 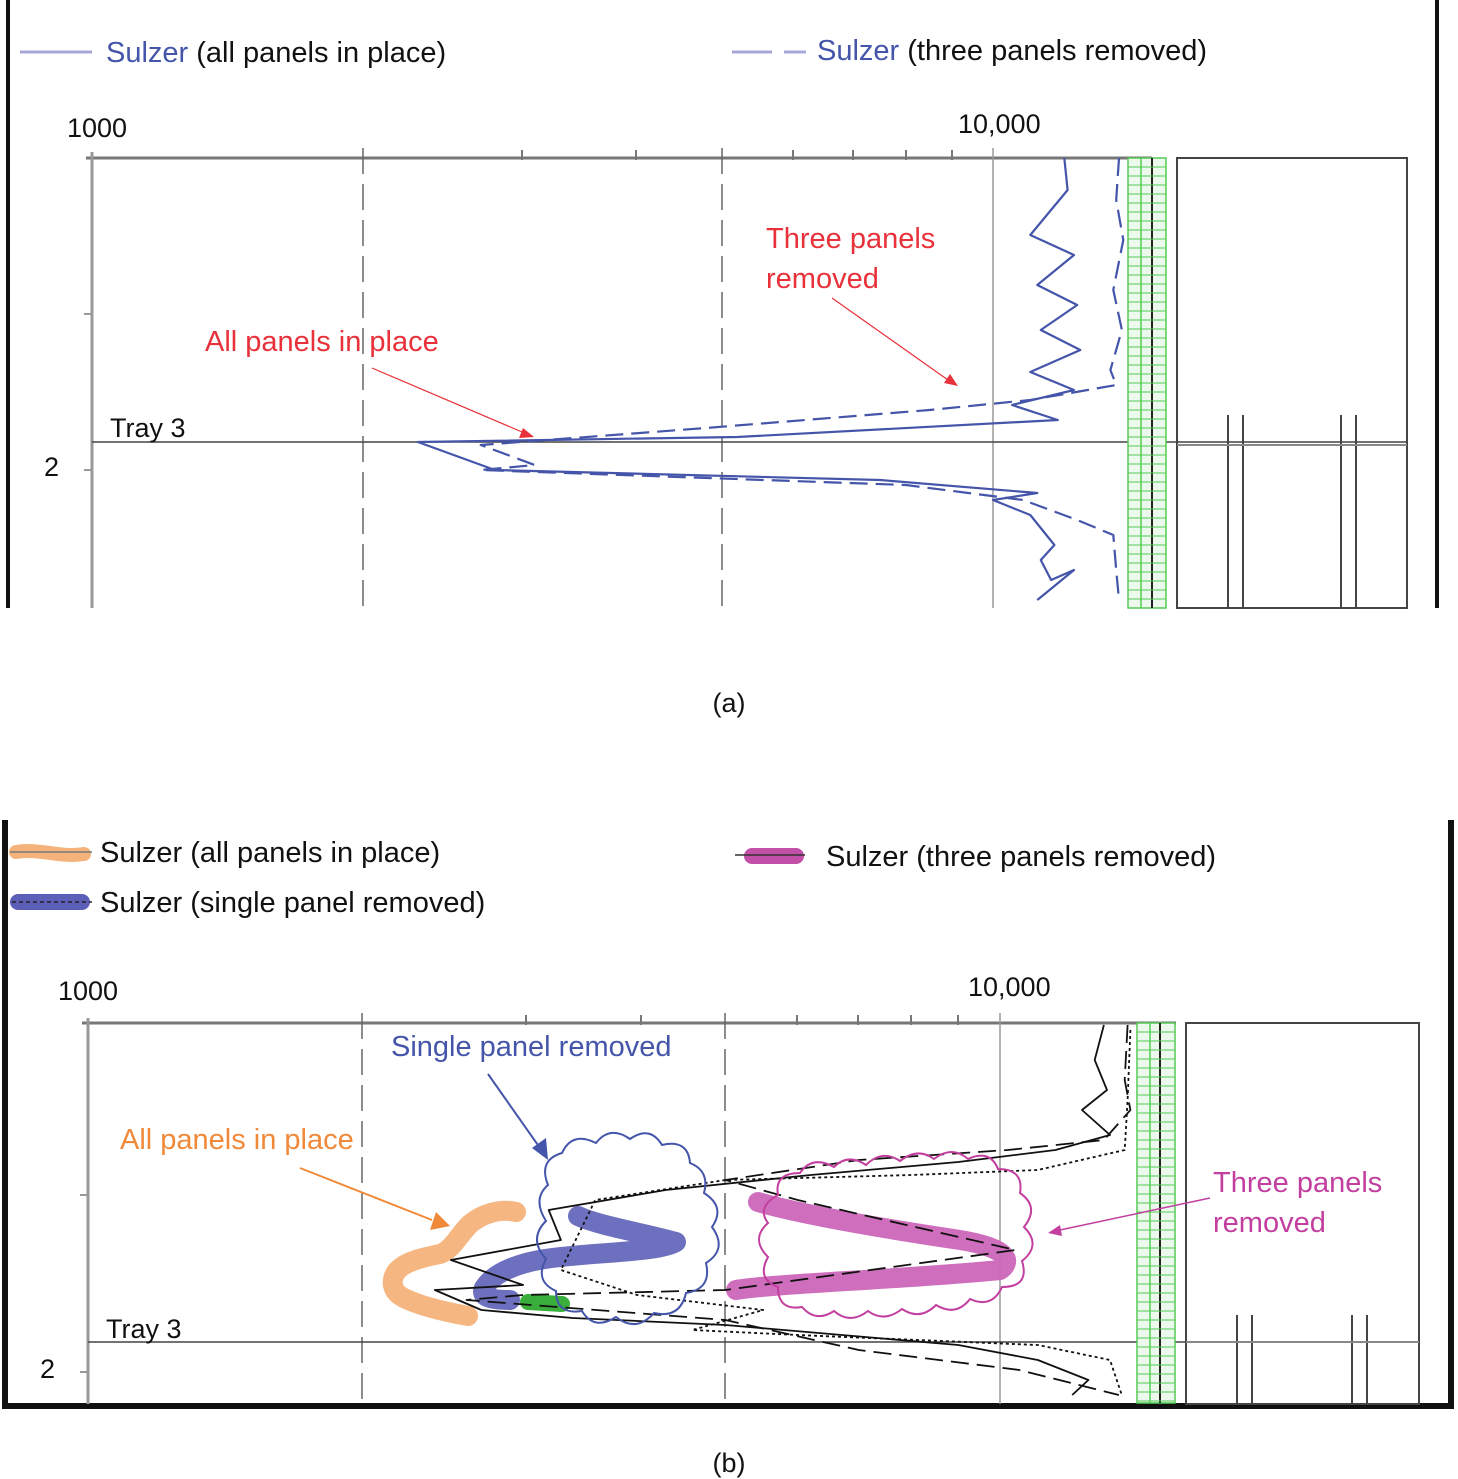 What do you see at coordinates (237, 1140) in the screenshot?
I see `annotation-b-all-panels: All panels in place` at bounding box center [237, 1140].